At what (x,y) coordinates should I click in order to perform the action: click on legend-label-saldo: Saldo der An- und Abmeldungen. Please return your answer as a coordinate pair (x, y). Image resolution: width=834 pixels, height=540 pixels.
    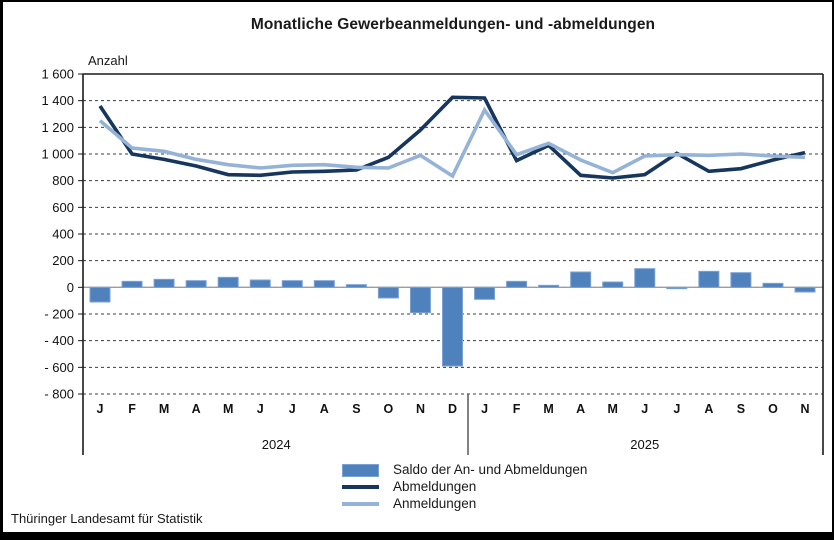
    Looking at the image, I should click on (490, 470).